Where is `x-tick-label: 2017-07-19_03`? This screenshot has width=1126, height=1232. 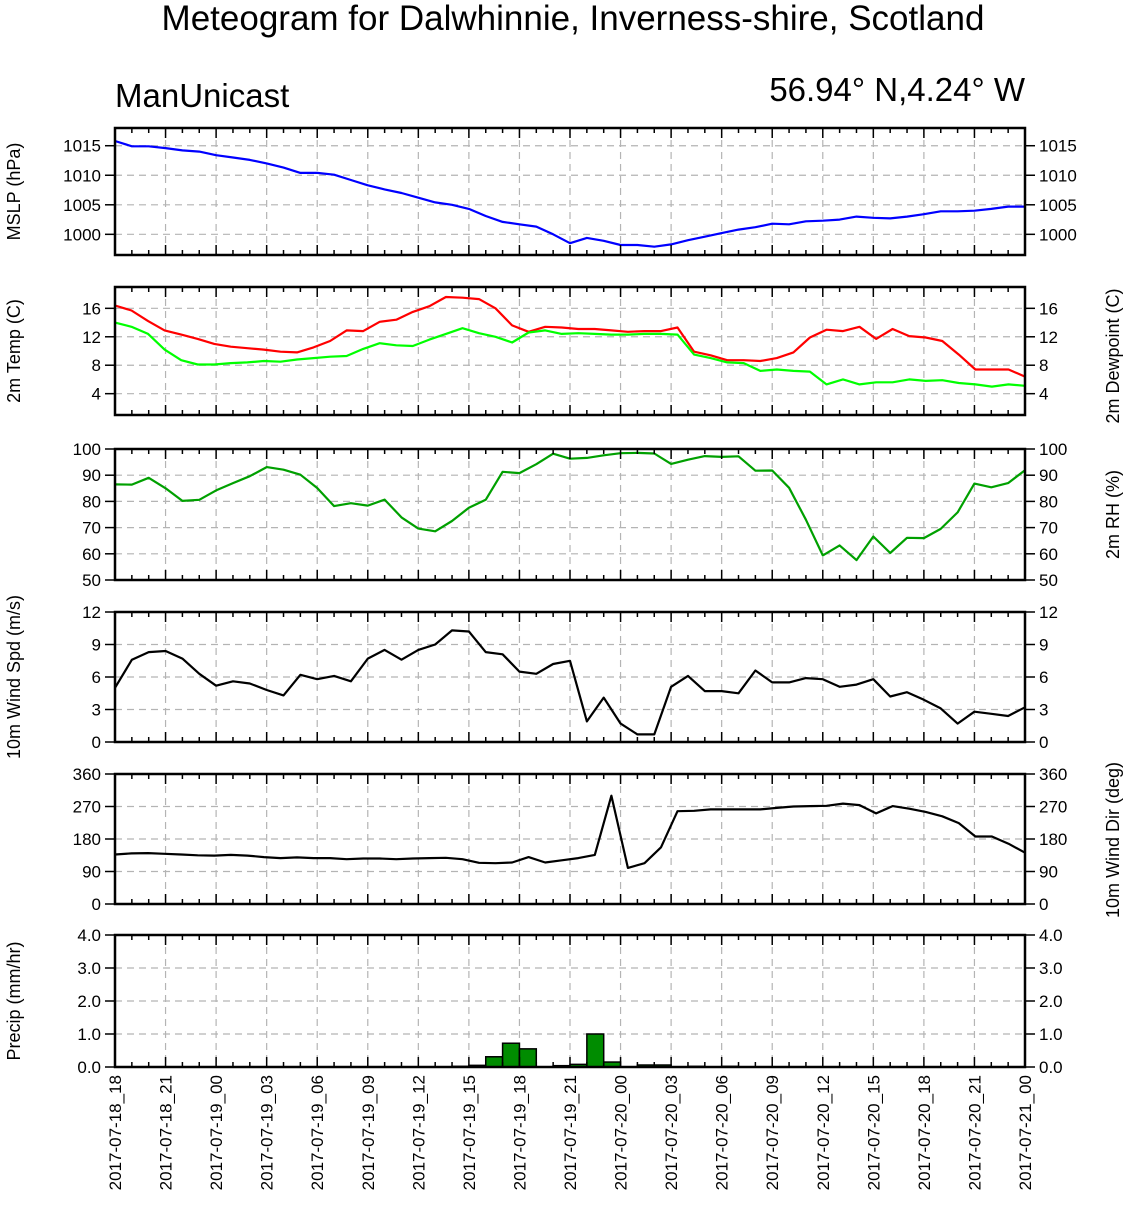
x-tick-label: 2017-07-19_03 is located at coordinates (267, 1132).